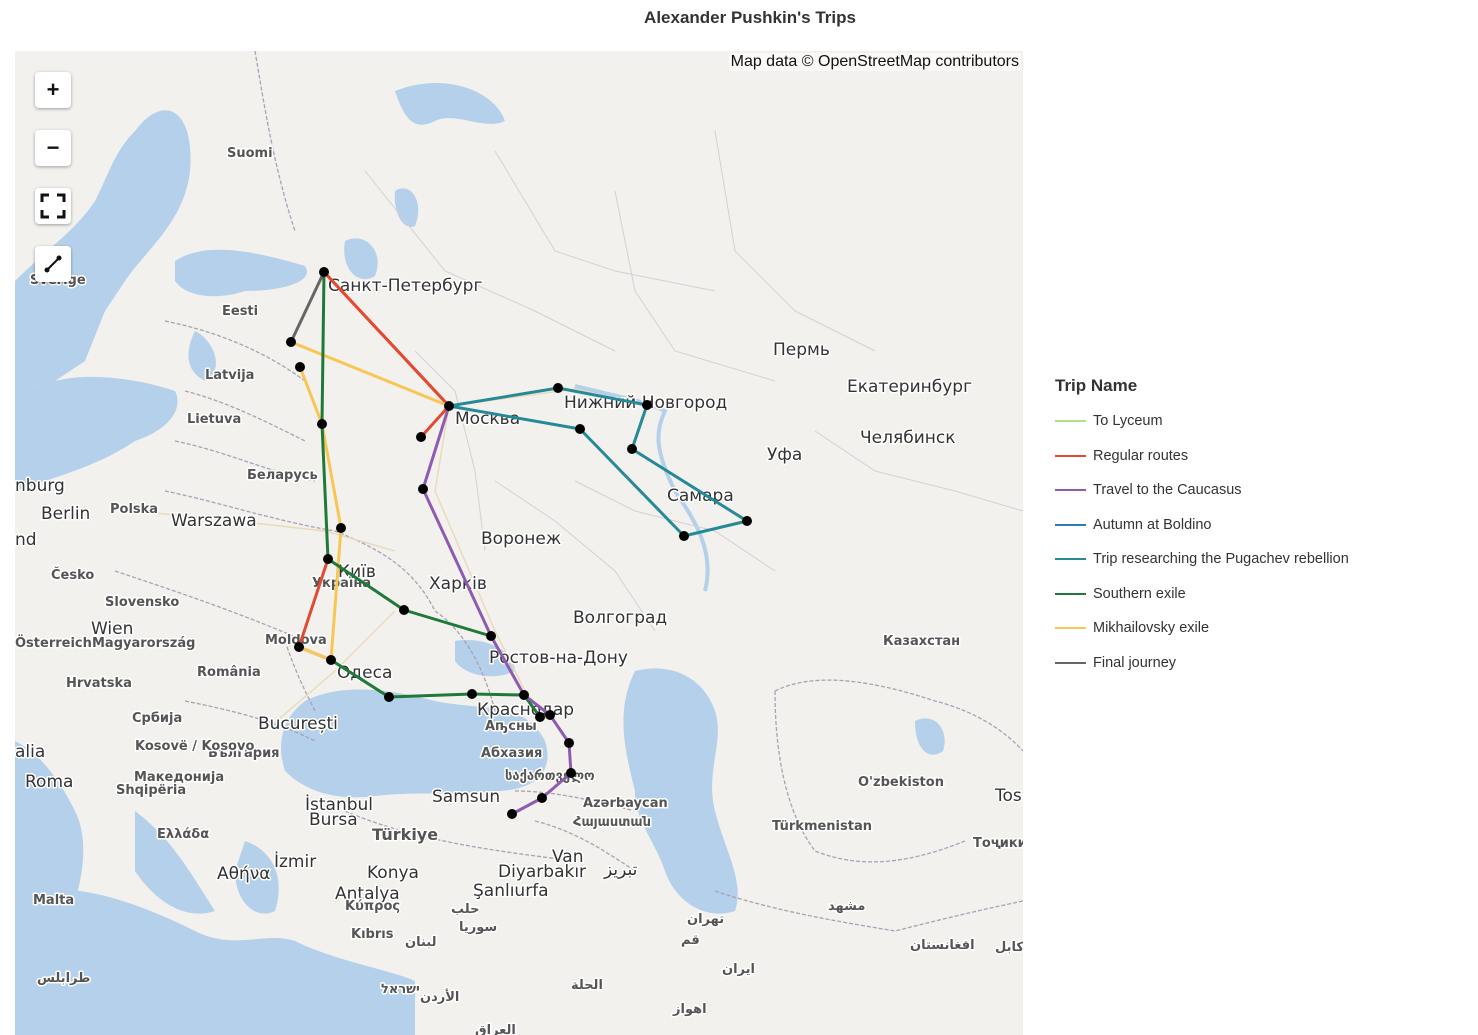 The image size is (1478, 1035). I want to click on legend-item: Autumn at Boldino, so click(1265, 525).